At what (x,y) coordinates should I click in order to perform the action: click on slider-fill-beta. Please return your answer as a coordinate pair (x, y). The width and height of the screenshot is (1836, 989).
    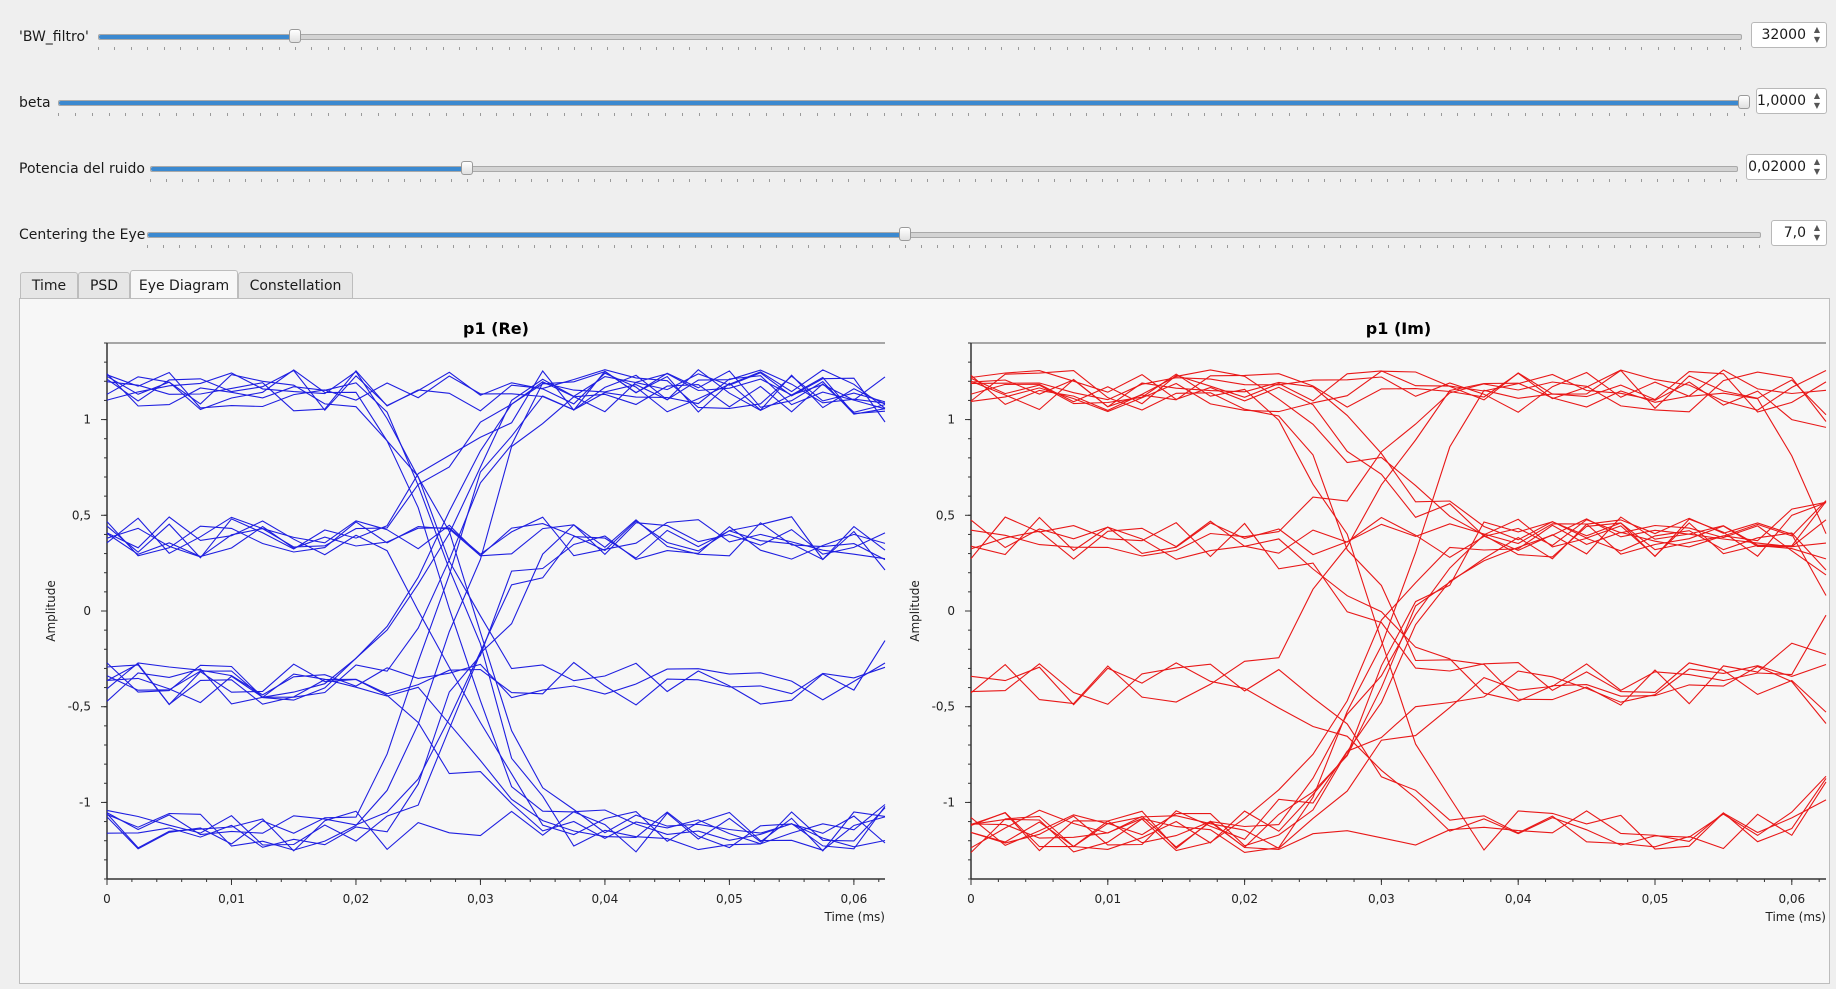
    Looking at the image, I should click on (902, 103).